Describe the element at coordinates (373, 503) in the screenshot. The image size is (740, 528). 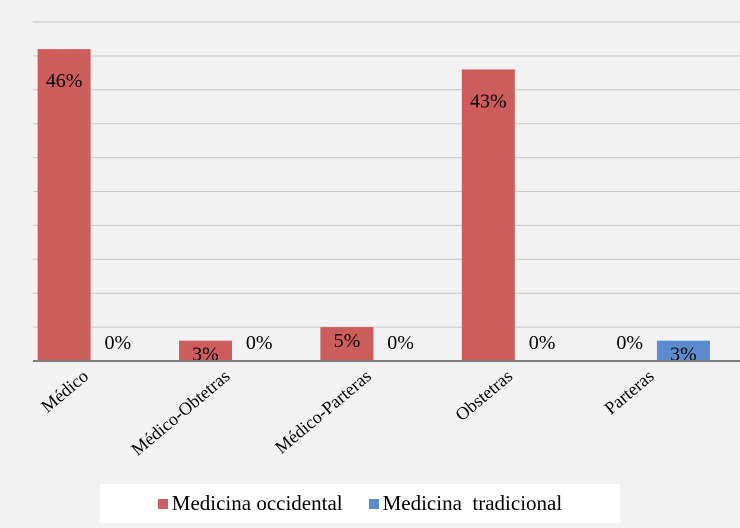
I see `legend-swatch-tradicional` at that location.